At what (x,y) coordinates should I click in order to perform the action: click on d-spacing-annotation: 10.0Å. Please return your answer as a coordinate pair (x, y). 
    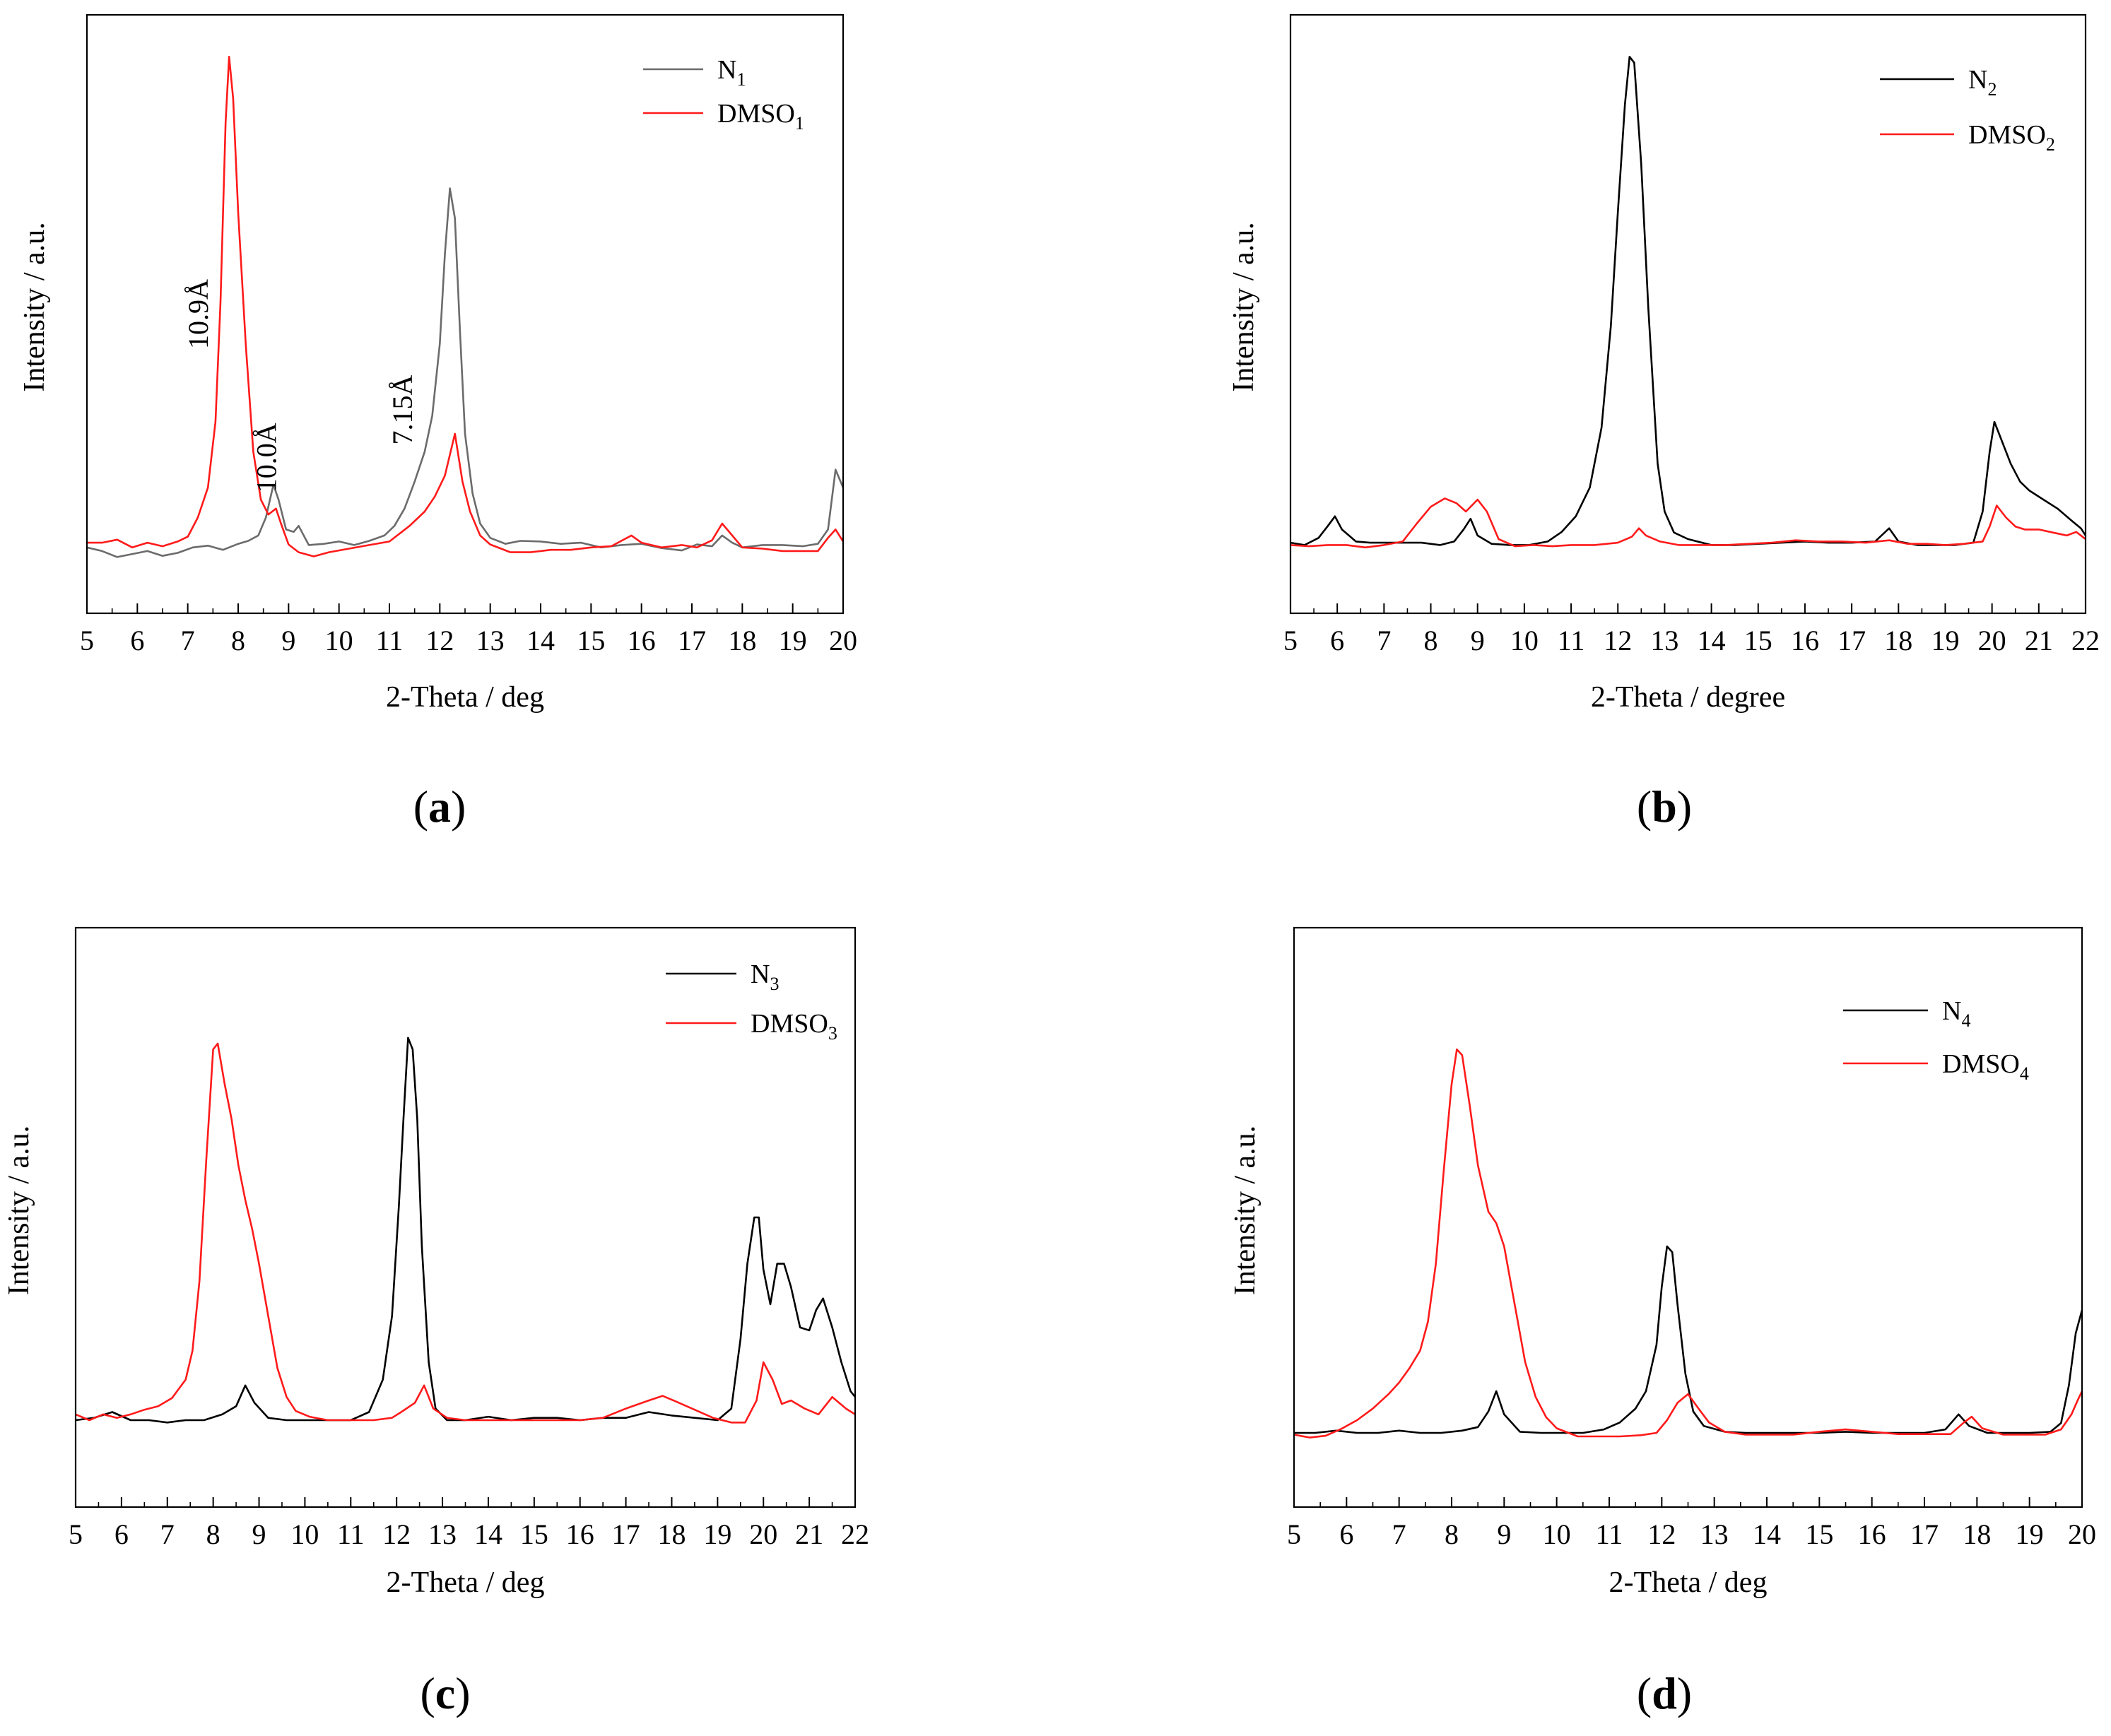
    Looking at the image, I should click on (267, 457).